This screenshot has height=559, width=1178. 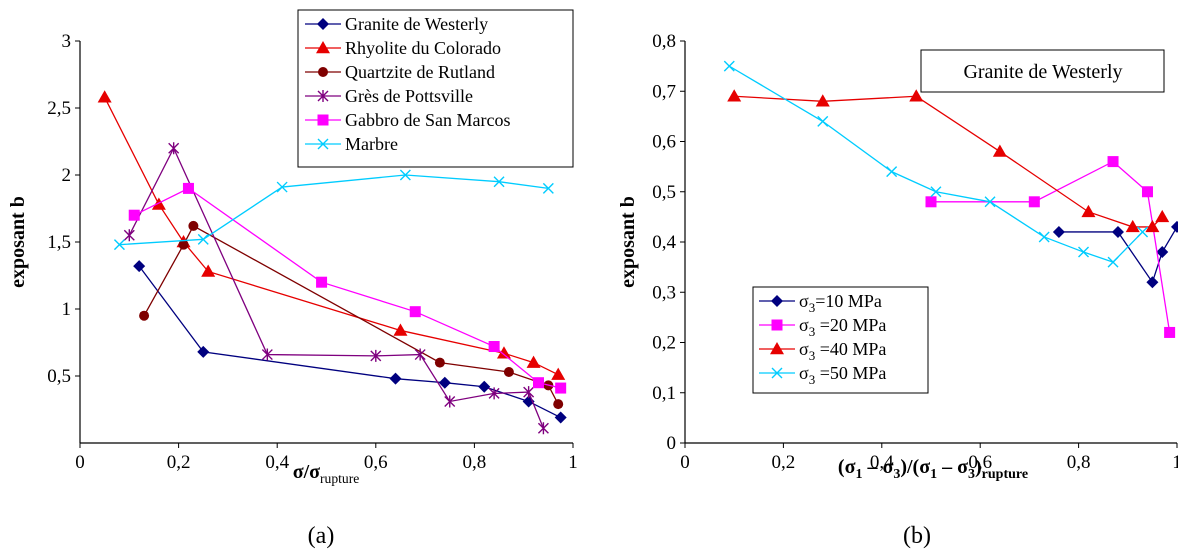 I want to click on chart-a-x-tick-label: 0,2, so click(x=179, y=462).